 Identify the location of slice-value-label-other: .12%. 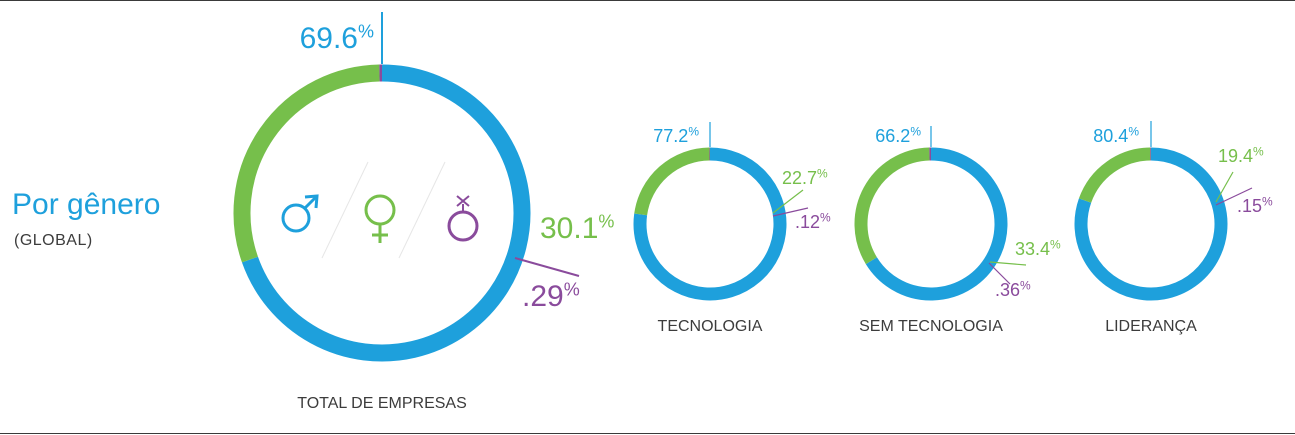
(813, 221).